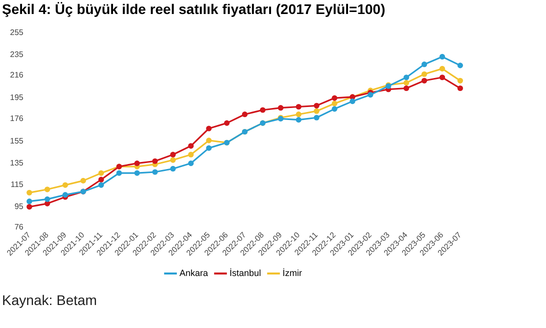  I want to click on y-tick-label: 255, so click(17, 33).